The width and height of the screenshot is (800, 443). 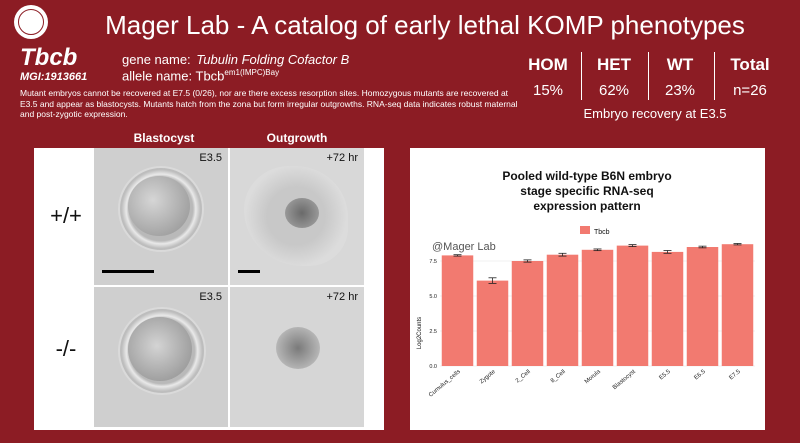 What do you see at coordinates (586, 191) in the screenshot?
I see `chart-title-line: stage specific RNA-seq` at bounding box center [586, 191].